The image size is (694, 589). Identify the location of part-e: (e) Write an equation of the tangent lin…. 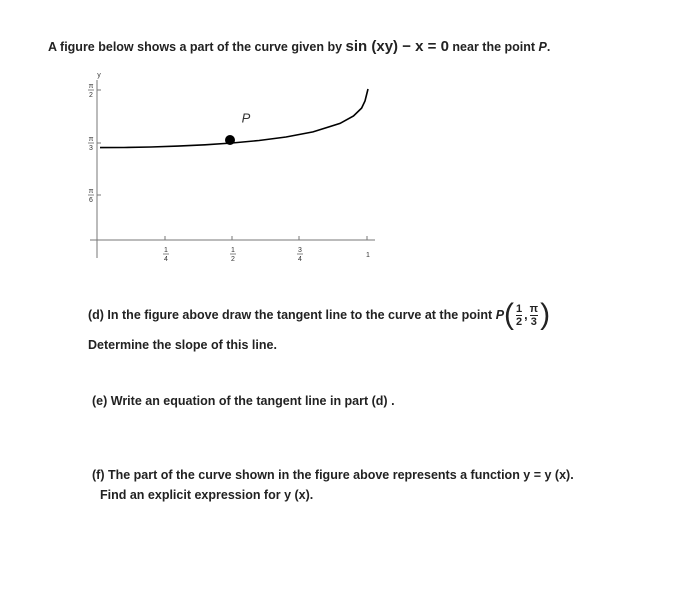
(243, 401).